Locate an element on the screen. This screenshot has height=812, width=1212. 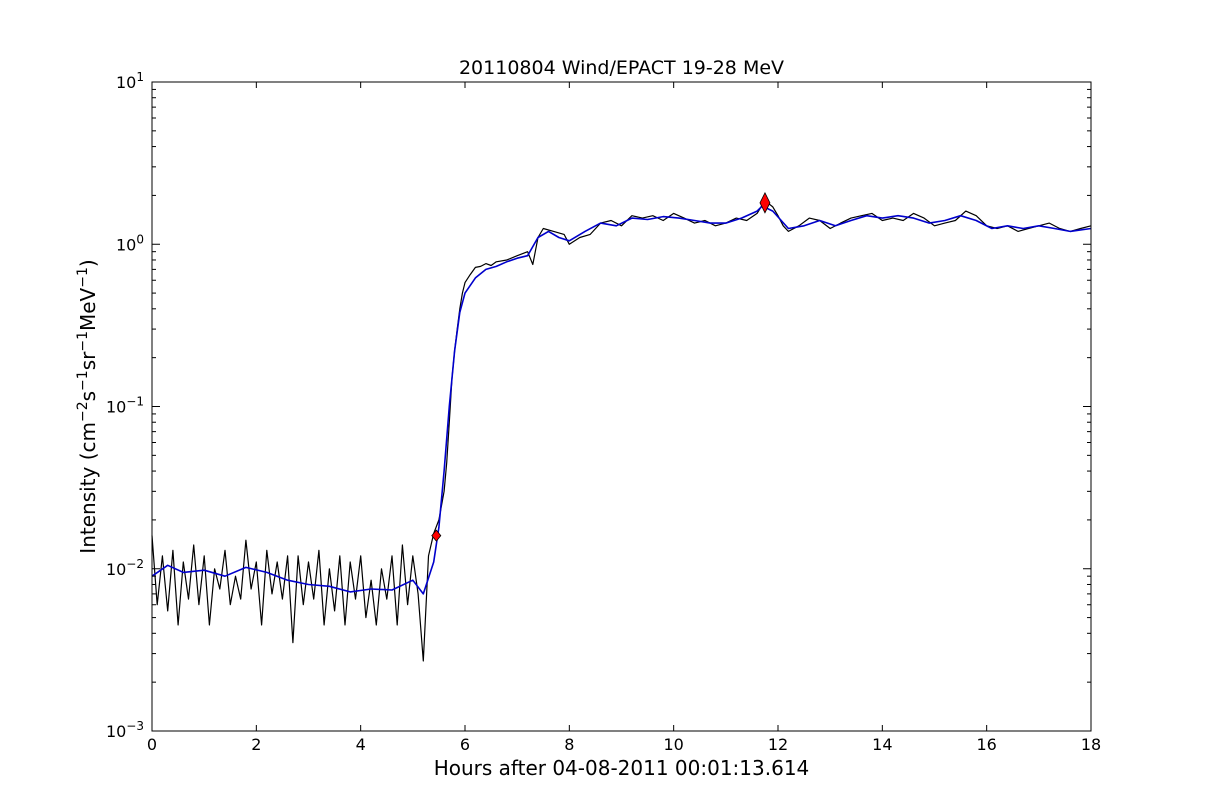
x-tick-label: 18 is located at coordinates (1091, 744).